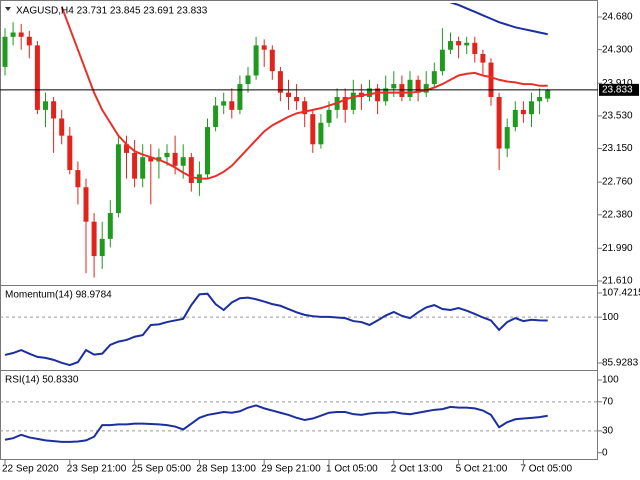 The height and width of the screenshot is (480, 640). I want to click on x-tick-label: 29 Sep 21:00, so click(291, 469).